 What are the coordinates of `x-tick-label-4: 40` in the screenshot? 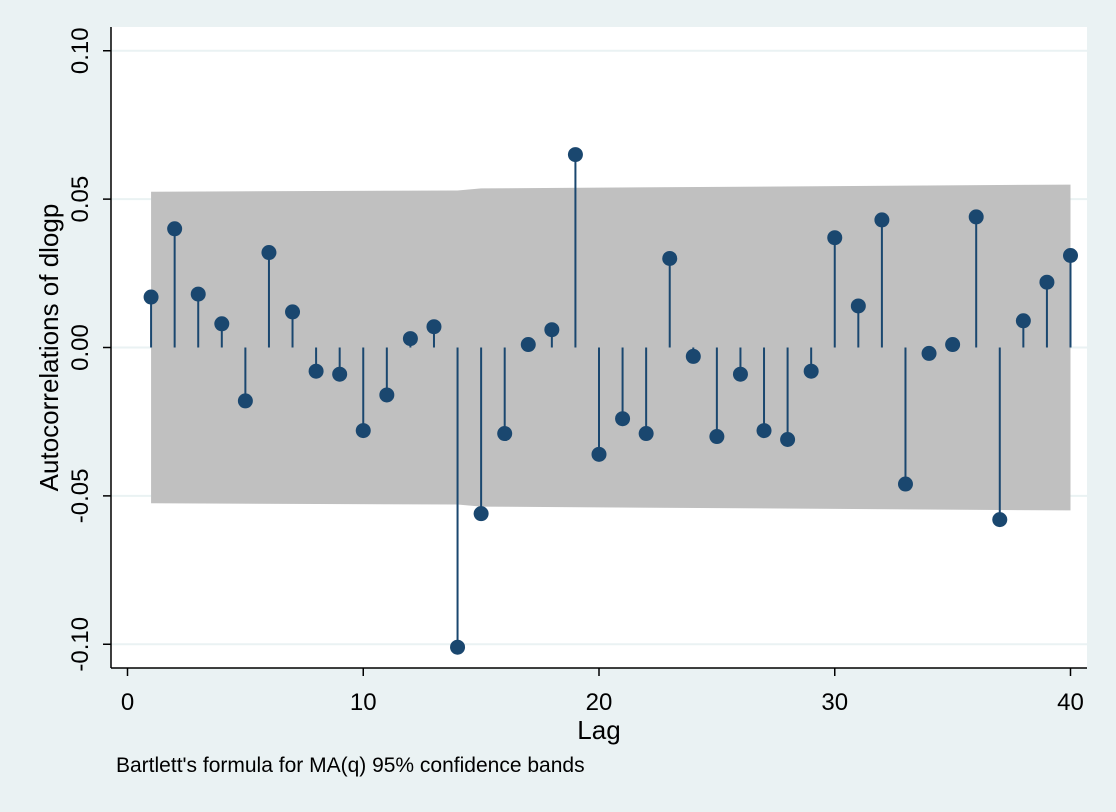 It's located at (1070, 702).